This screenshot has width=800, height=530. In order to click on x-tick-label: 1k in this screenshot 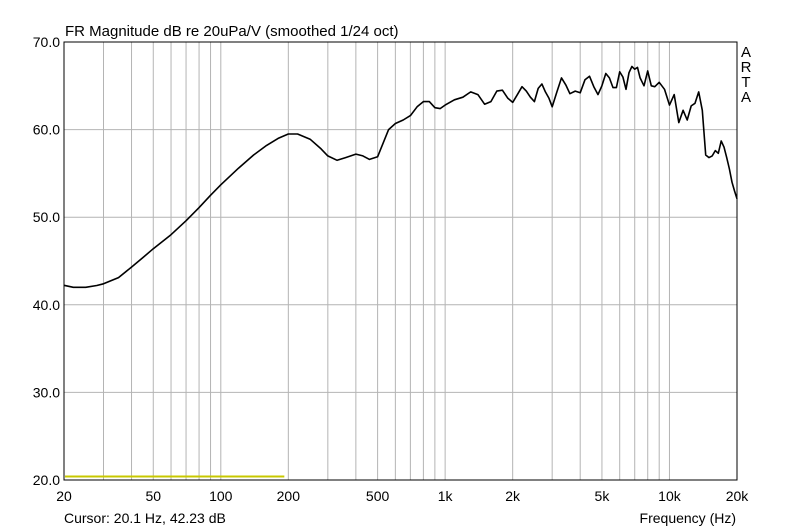, I will do `click(446, 496)`.